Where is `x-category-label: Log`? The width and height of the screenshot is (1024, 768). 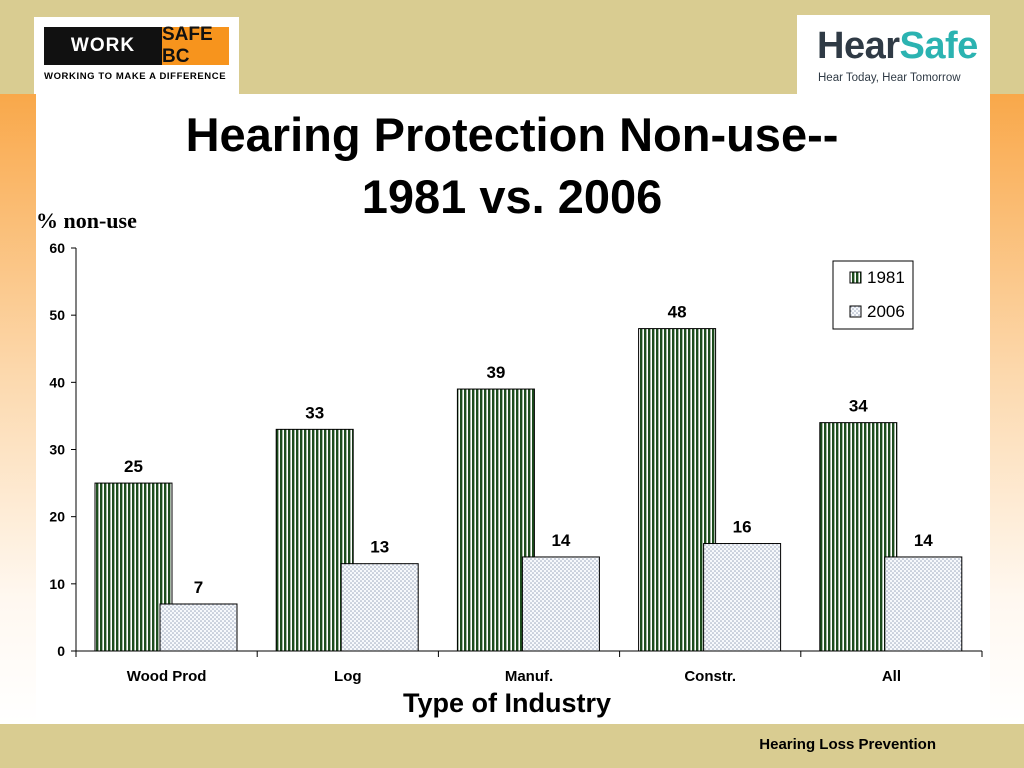 x-category-label: Log is located at coordinates (348, 676).